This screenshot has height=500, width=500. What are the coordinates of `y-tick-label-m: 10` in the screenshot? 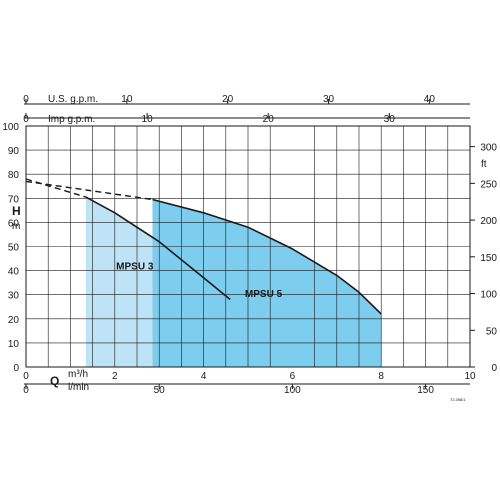 It's located at (14, 344).